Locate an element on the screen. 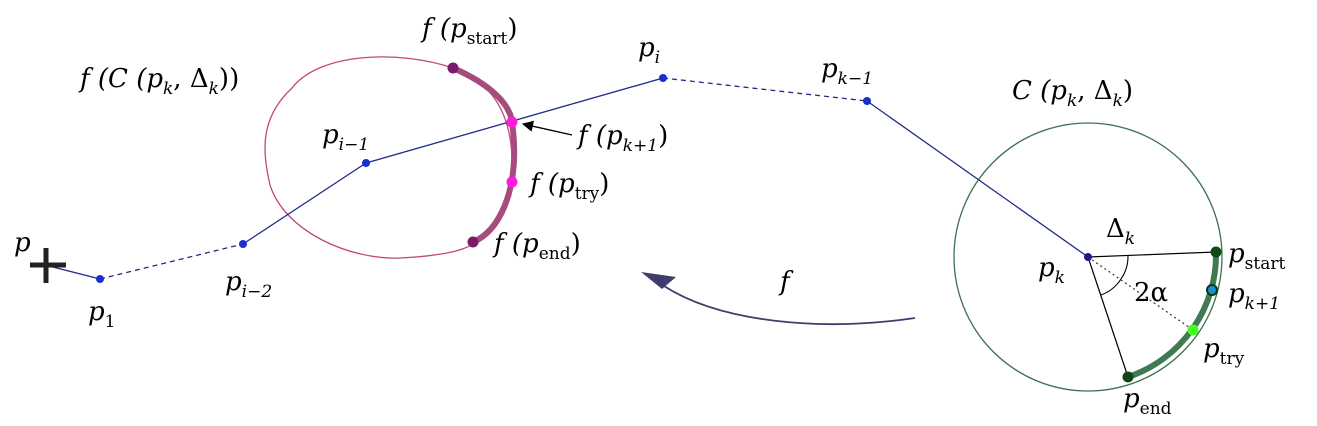 Image resolution: width=1317 pixels, height=426 pixels. label-two-alpha: 2α is located at coordinates (1151, 293).